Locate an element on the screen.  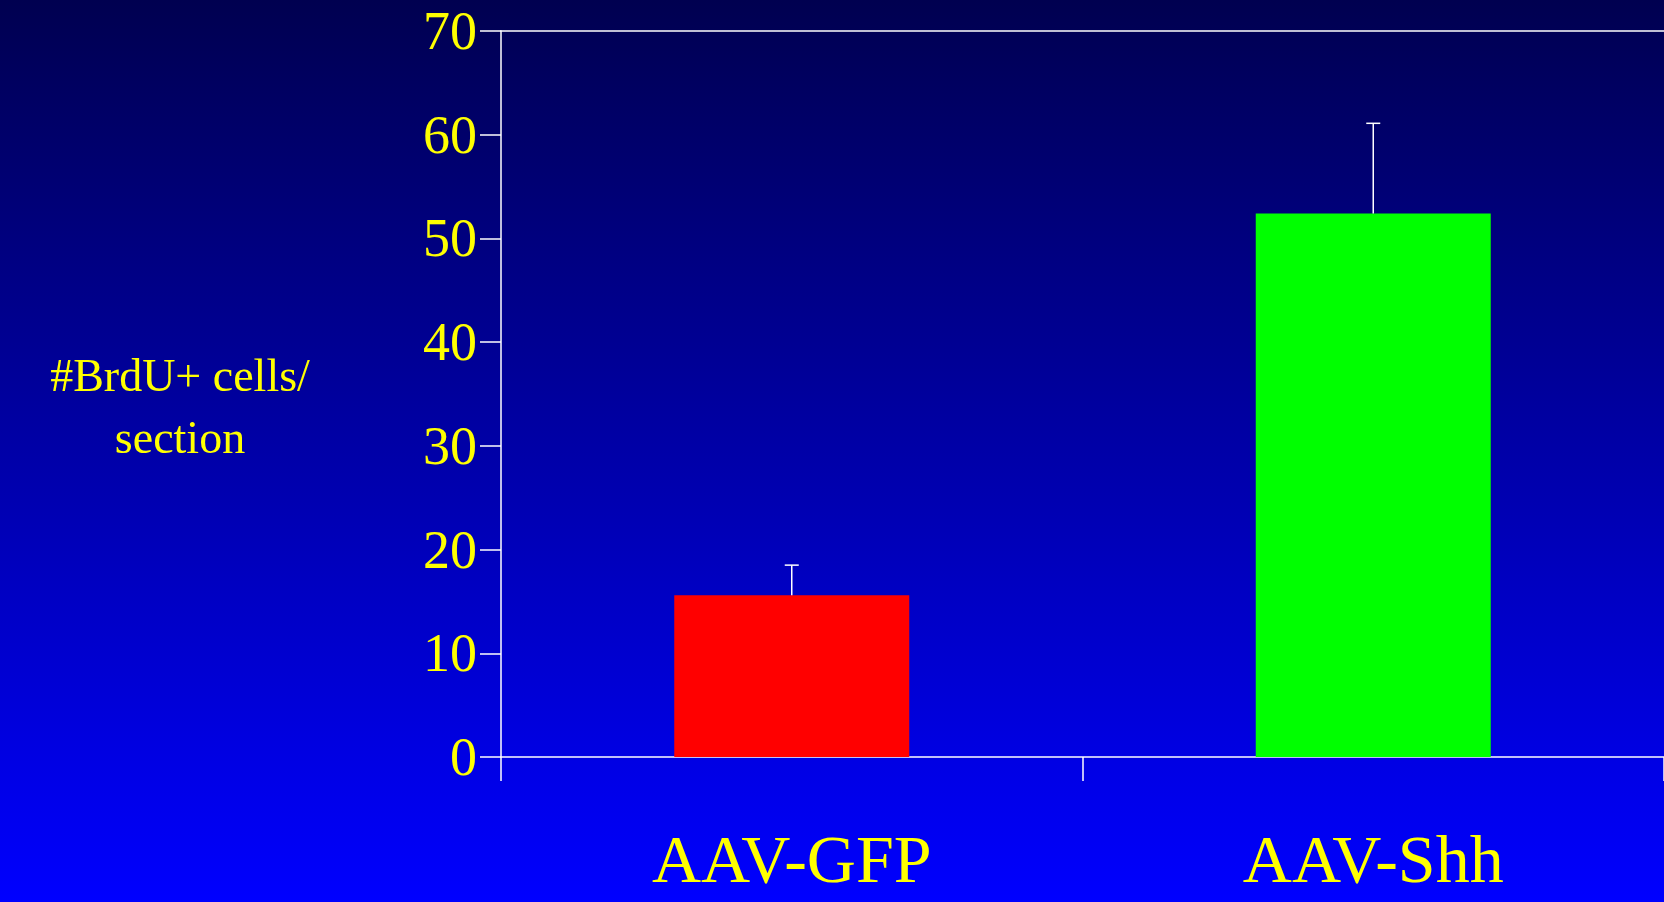
y-tick-label: 20 is located at coordinates (450, 549).